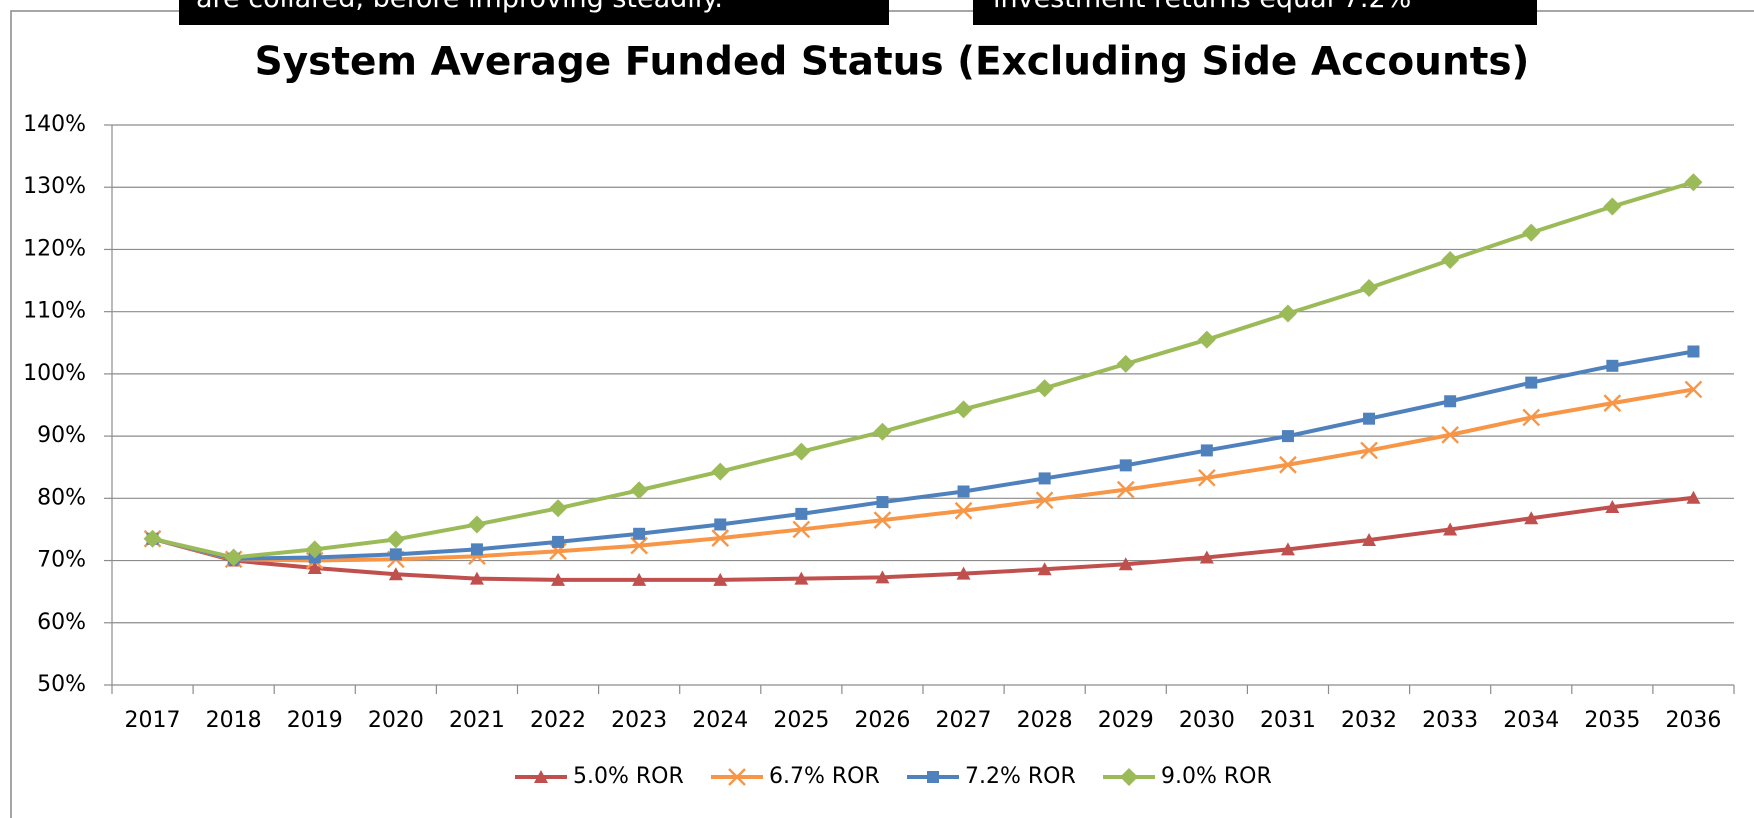 The height and width of the screenshot is (818, 1754). What do you see at coordinates (882, 720) in the screenshot?
I see `x-tick-label: 2026` at bounding box center [882, 720].